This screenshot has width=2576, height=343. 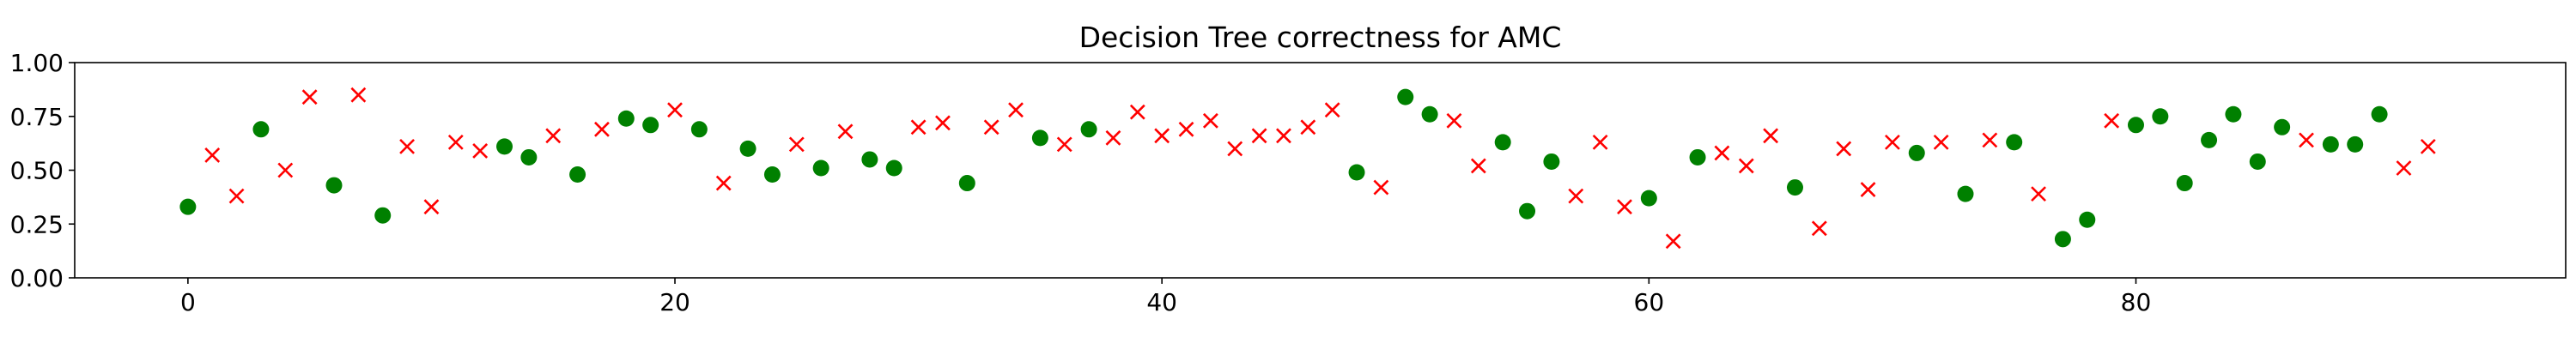 I want to click on y-tick-label: 1.00, so click(x=37, y=63).